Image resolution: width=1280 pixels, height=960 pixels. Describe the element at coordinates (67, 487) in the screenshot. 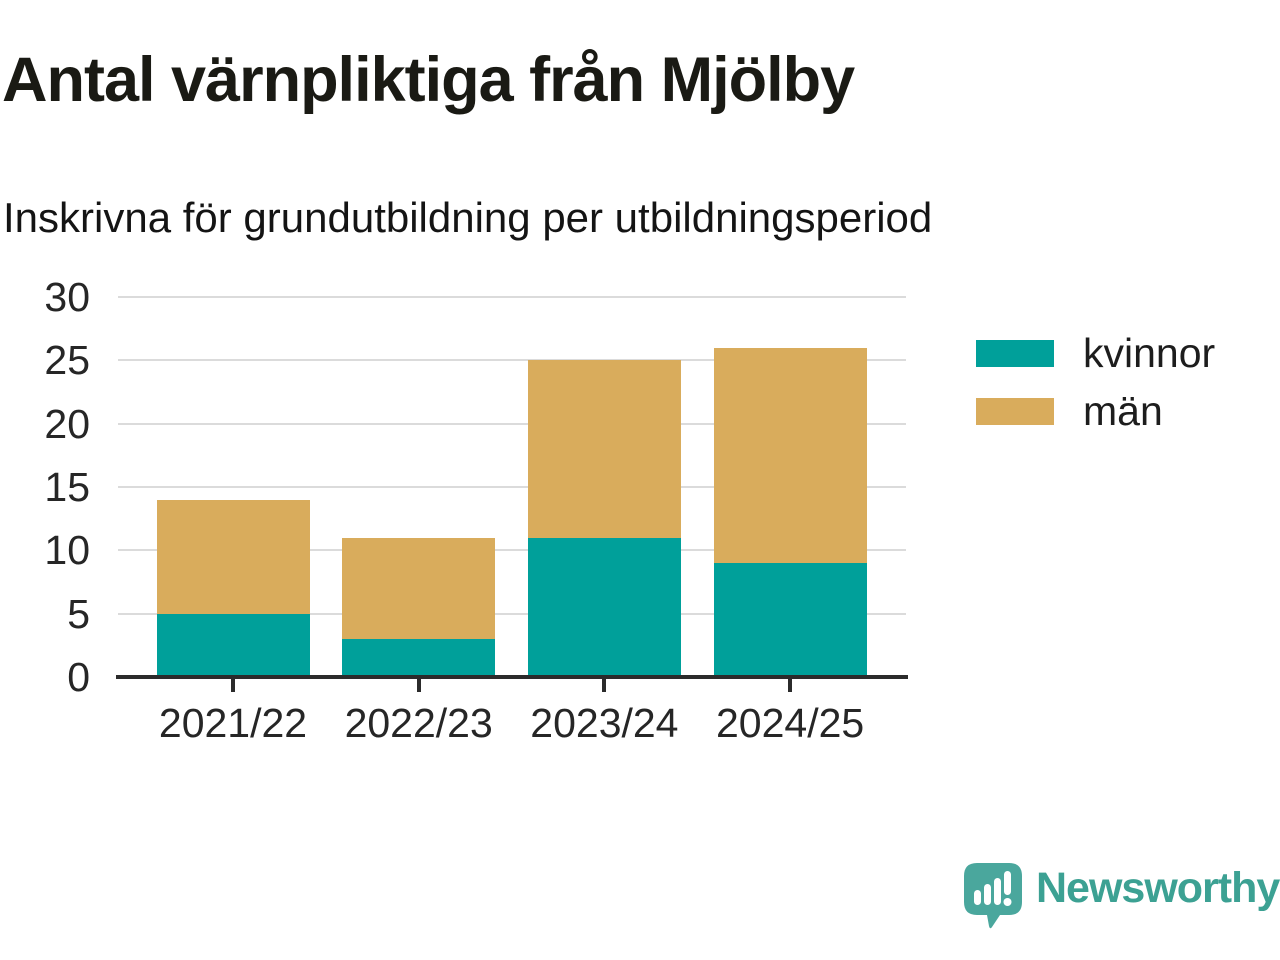

I see `y-axis-tick-label: 15` at that location.